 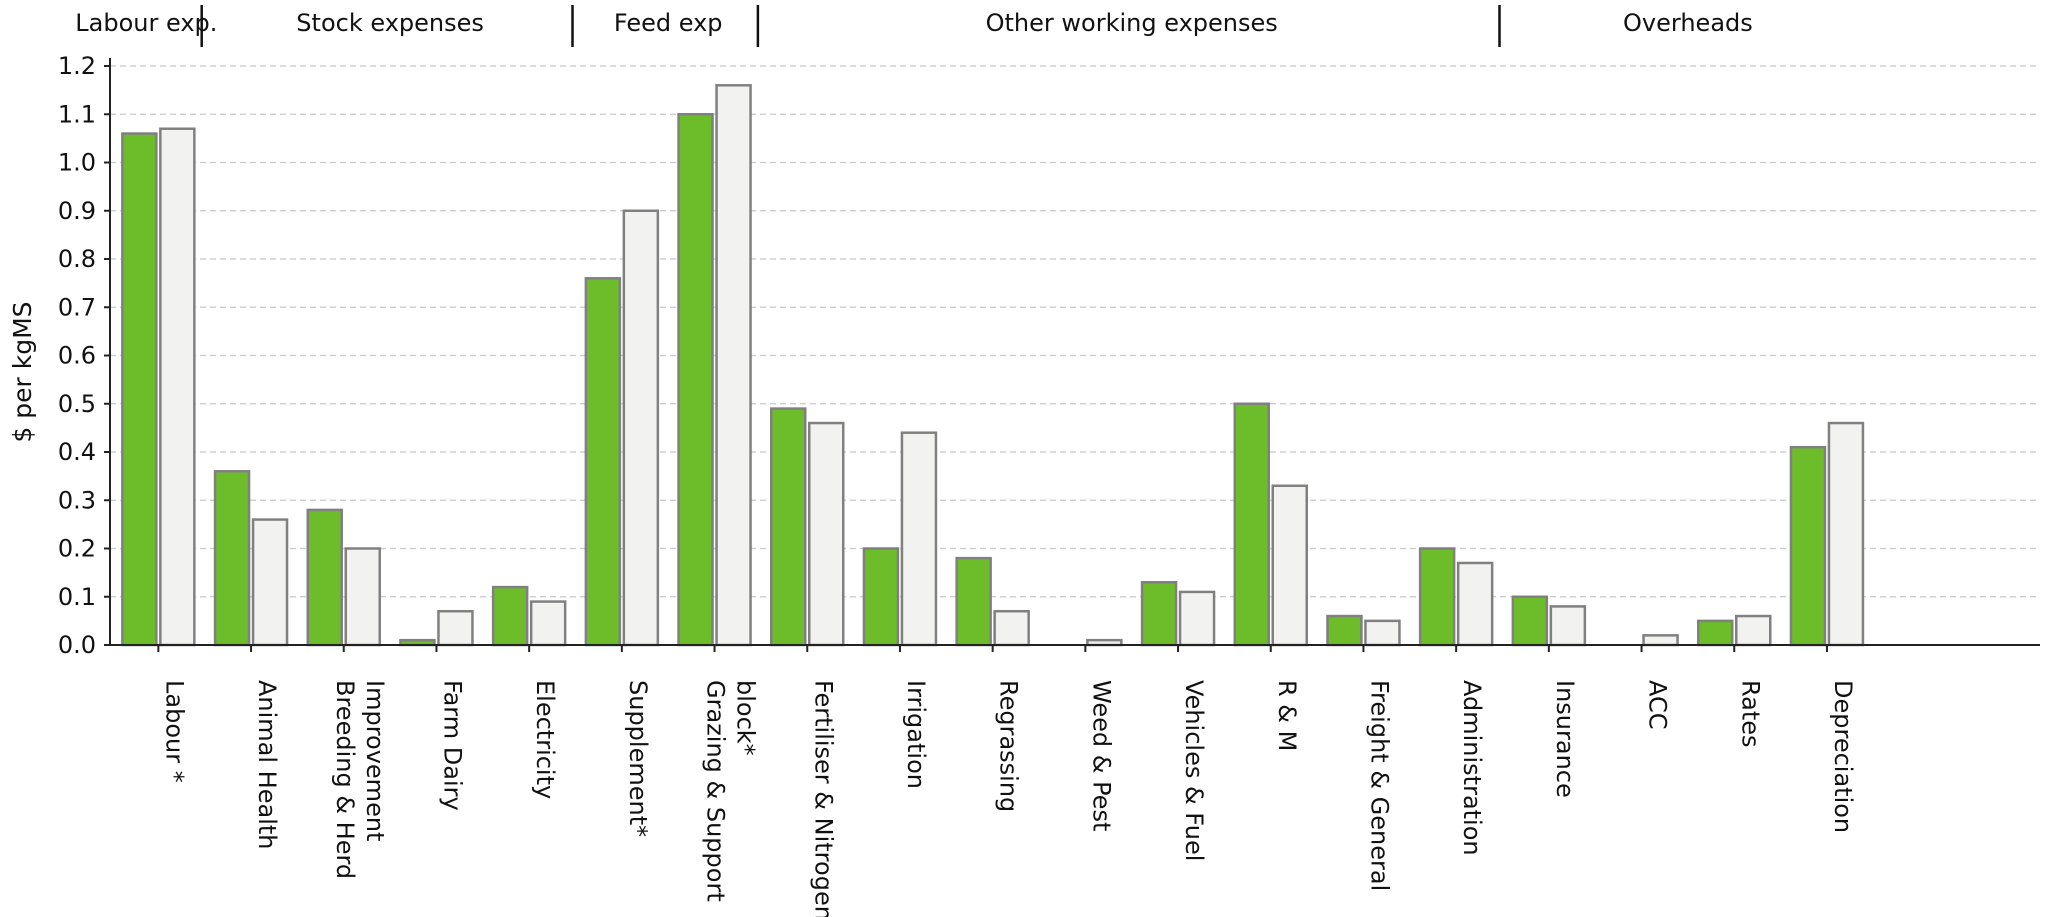 What do you see at coordinates (375, 760) in the screenshot?
I see `x-tick-label: Improvement` at bounding box center [375, 760].